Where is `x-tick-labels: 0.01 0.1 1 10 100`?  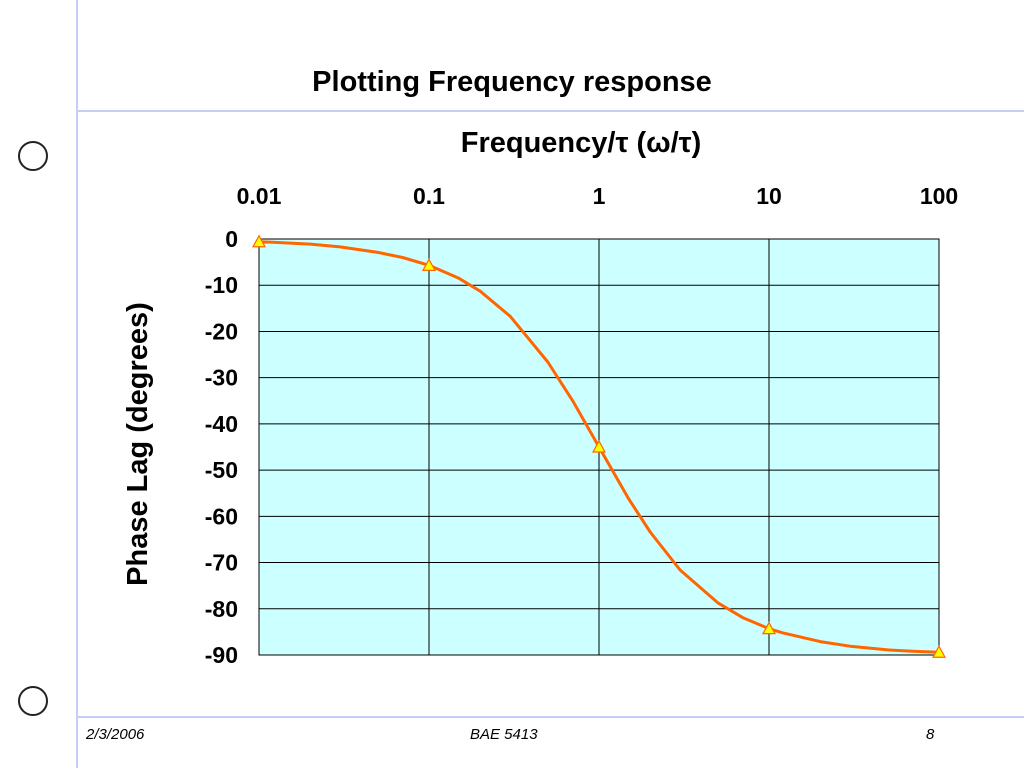
x-tick-labels: 0.01 0.1 1 10 100 is located at coordinates (598, 196).